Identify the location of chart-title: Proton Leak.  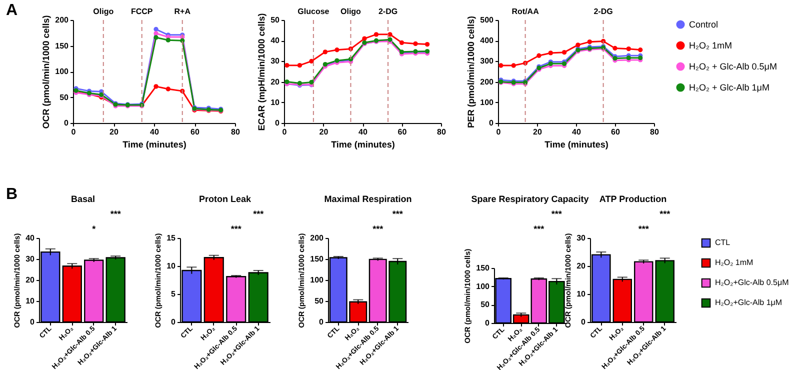
(225, 199).